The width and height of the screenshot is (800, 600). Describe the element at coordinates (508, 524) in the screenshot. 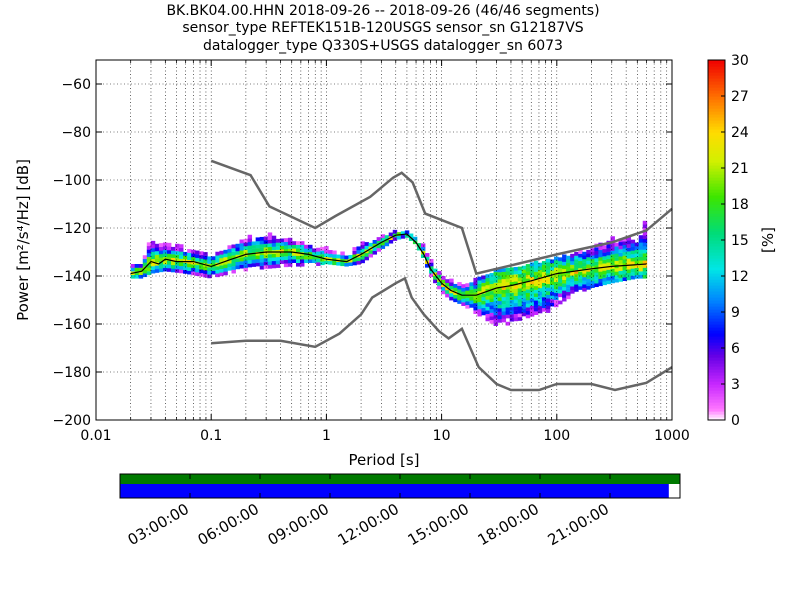

I see `timeline-tick-label: 18:00:00` at that location.